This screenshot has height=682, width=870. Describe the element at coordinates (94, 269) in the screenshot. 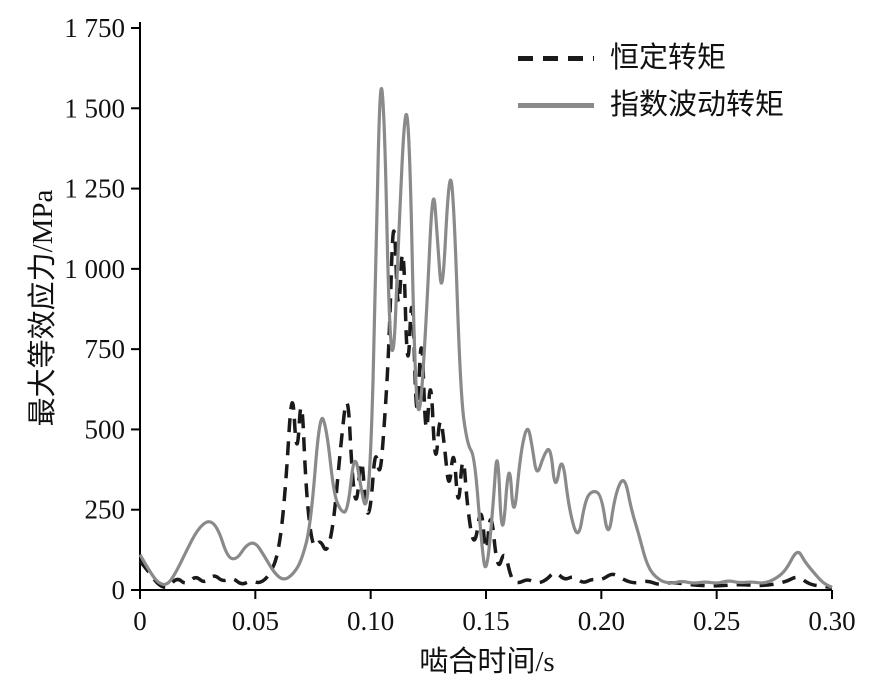

I see `y-tick-label: 1 000` at that location.